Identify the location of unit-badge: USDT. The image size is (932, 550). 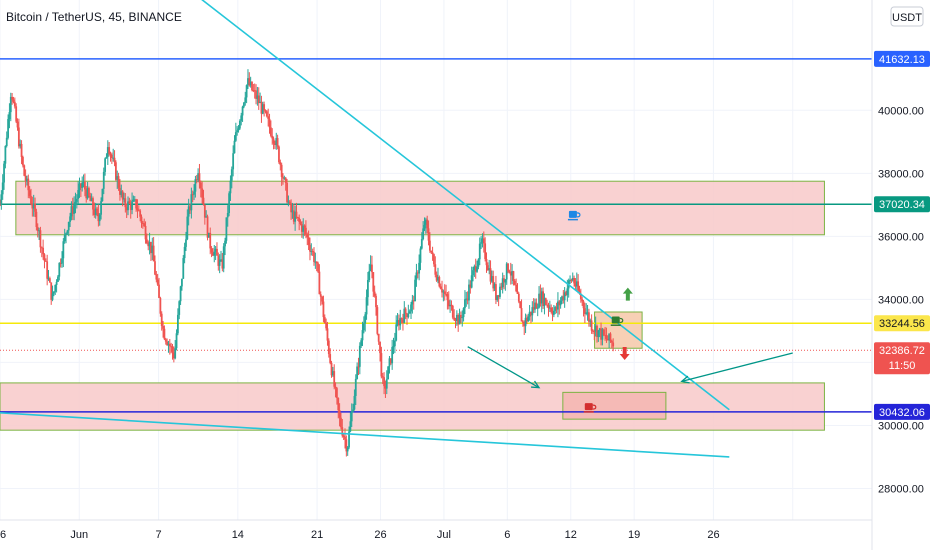
(907, 16).